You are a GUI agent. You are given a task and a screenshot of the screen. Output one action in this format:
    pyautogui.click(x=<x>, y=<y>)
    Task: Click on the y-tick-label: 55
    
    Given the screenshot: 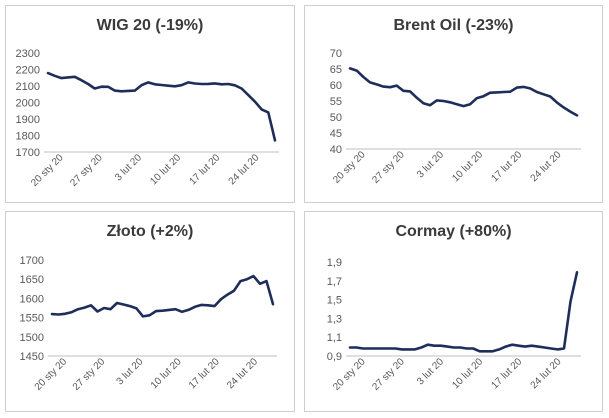 What is the action you would take?
    pyautogui.click(x=336, y=102)
    